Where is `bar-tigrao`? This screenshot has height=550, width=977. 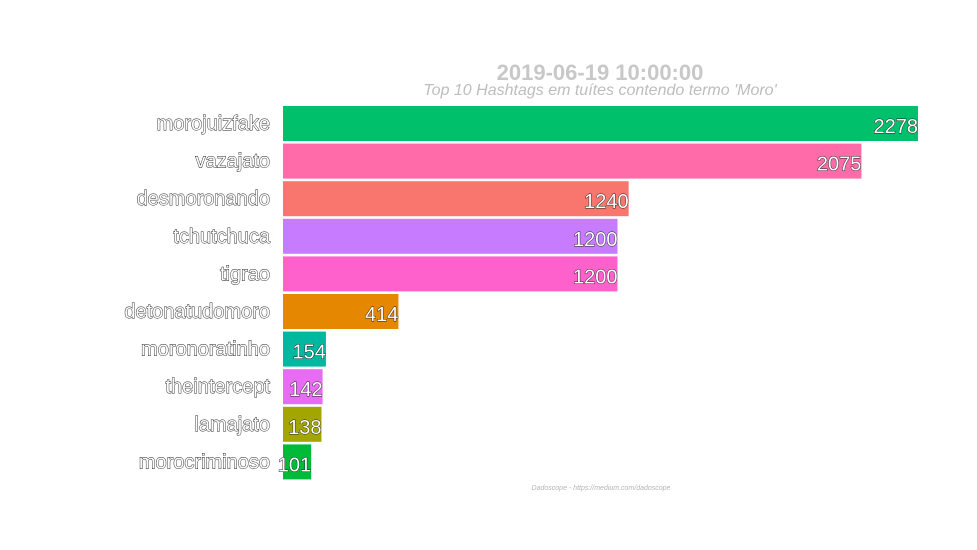 bar-tigrao is located at coordinates (450, 274).